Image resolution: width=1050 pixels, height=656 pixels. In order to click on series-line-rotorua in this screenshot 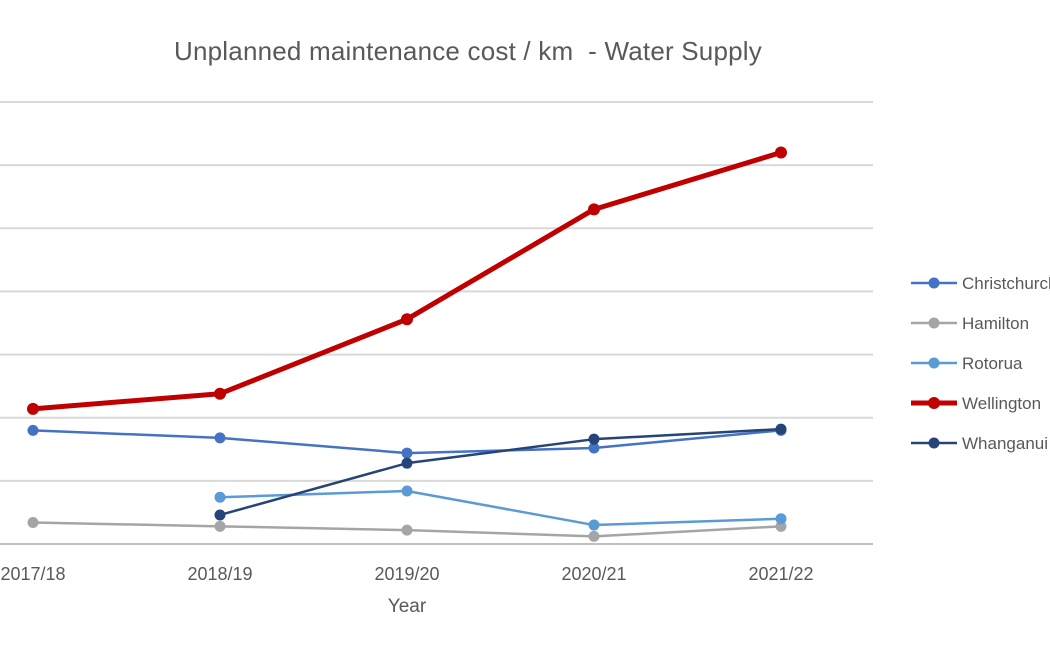, I will do `click(500, 508)`.